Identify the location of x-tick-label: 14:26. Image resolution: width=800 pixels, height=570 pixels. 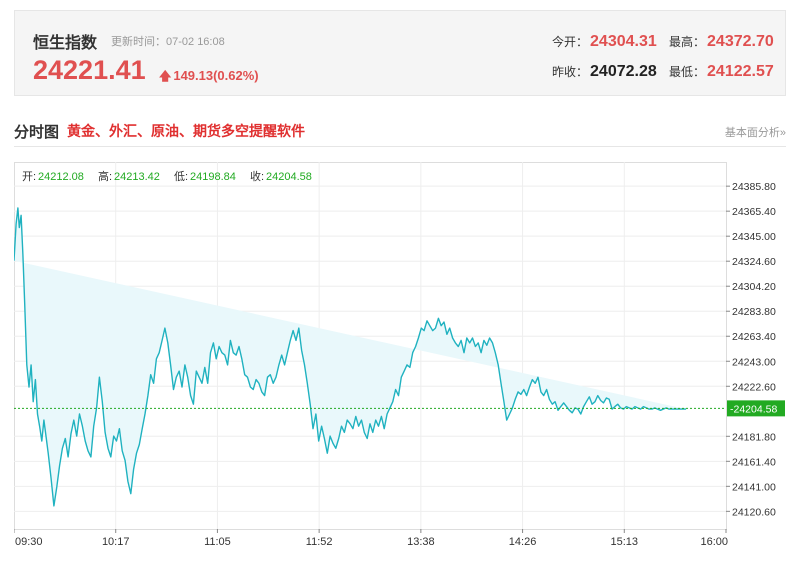
(523, 542).